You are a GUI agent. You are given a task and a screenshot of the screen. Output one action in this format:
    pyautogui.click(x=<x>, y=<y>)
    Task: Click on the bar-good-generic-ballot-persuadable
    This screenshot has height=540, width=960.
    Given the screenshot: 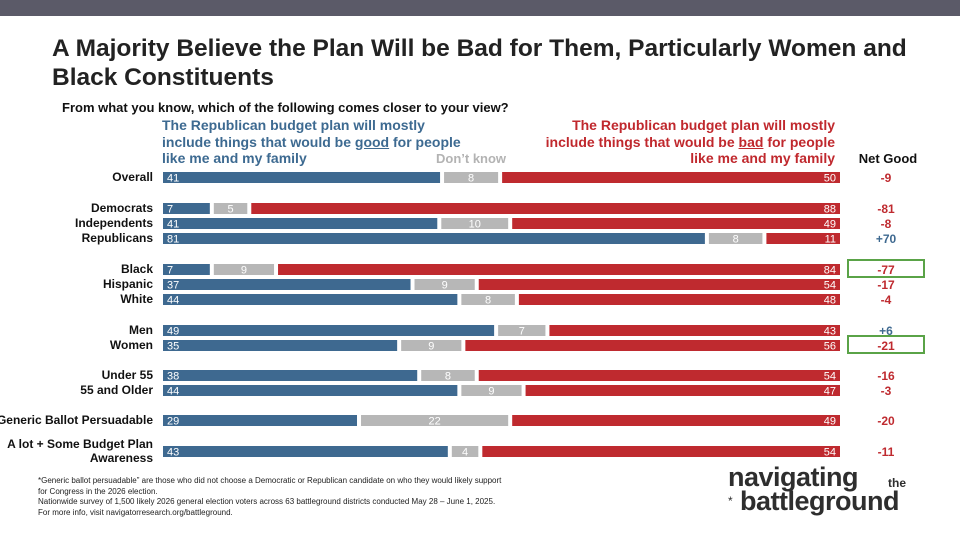 What is the action you would take?
    pyautogui.click(x=260, y=420)
    